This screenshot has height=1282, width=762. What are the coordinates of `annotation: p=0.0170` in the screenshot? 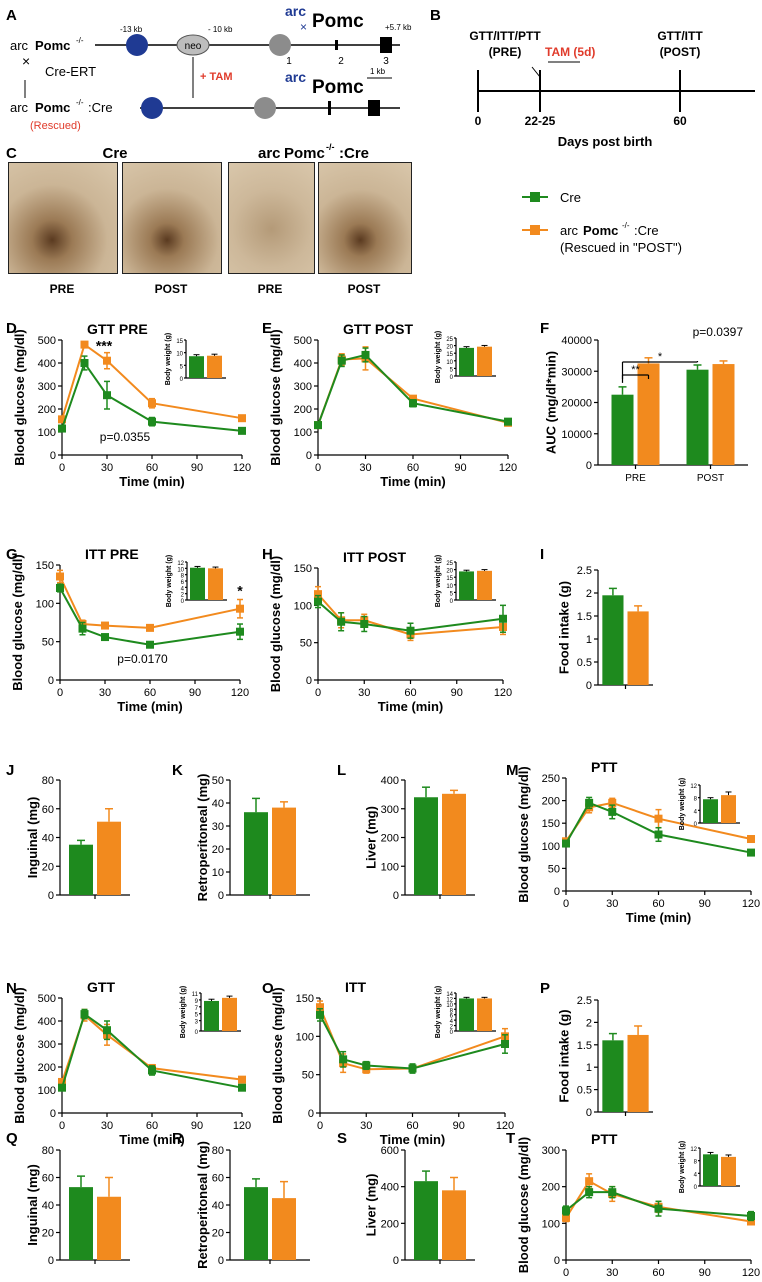 It's located at (142, 659).